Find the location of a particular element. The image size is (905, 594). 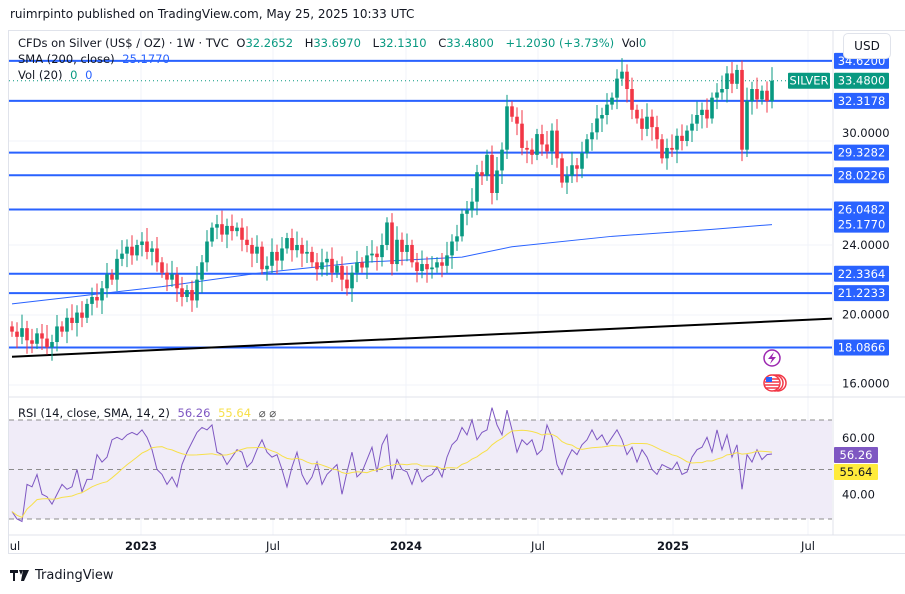

currency-button: USD is located at coordinates (867, 46).